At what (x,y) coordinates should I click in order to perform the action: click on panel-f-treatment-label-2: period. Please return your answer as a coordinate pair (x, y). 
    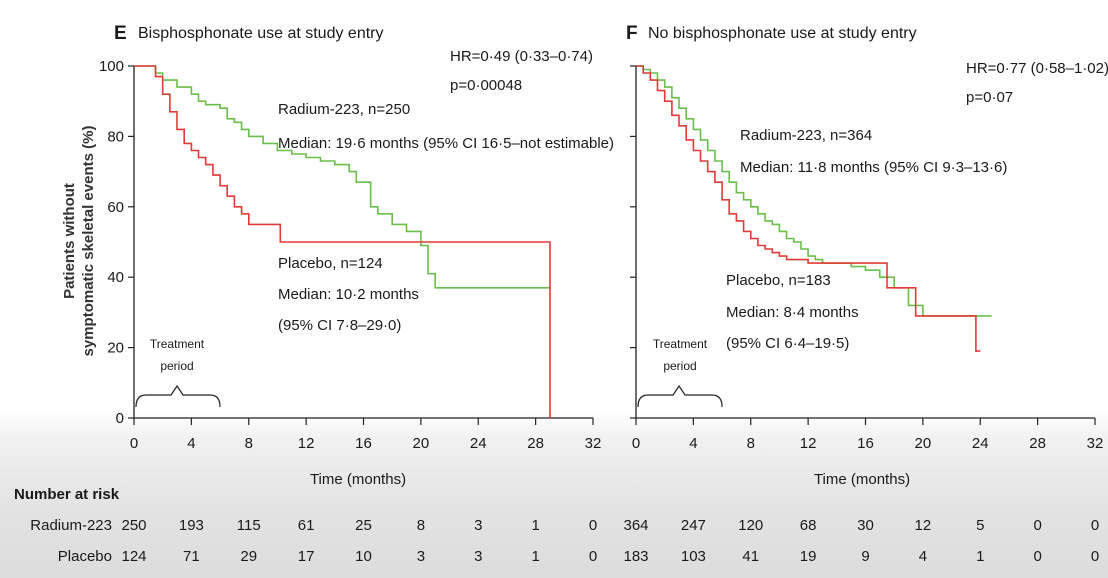
    Looking at the image, I should click on (679, 366).